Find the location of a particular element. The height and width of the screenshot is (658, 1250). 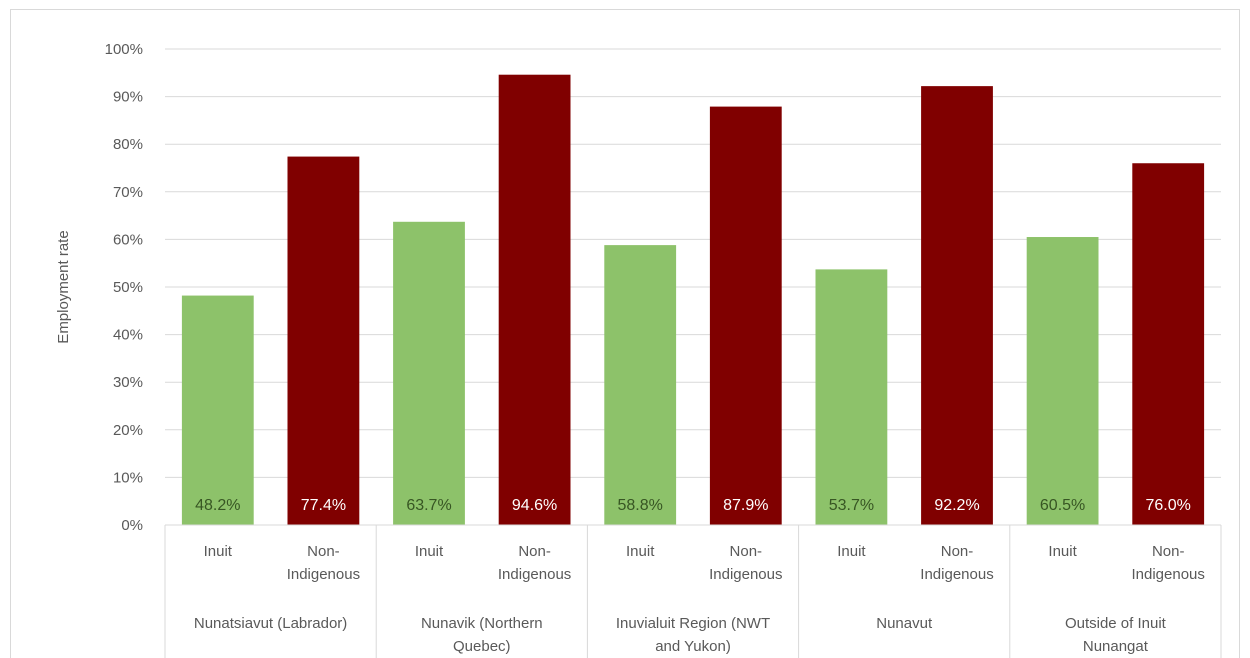

y-tick-label: 90% is located at coordinates (128, 97).